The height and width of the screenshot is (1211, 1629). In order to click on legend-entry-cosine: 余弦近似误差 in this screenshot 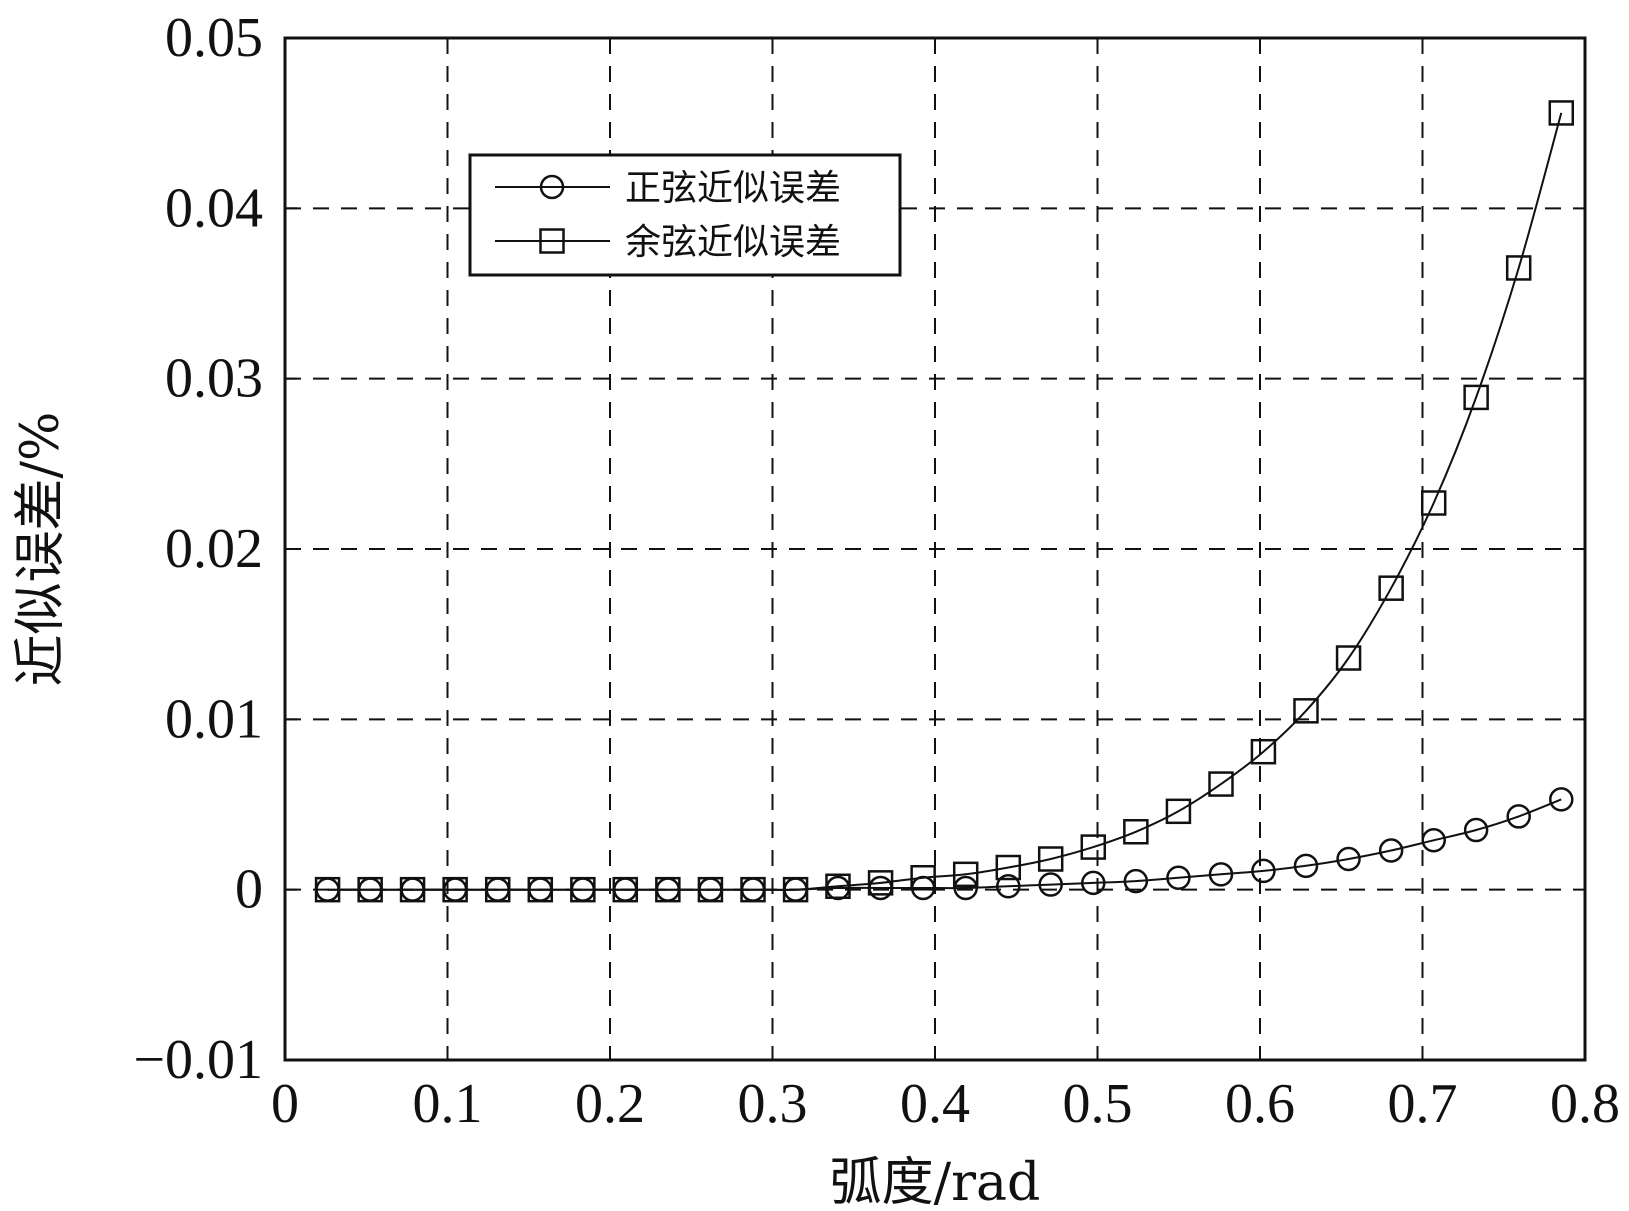, I will do `click(668, 242)`.